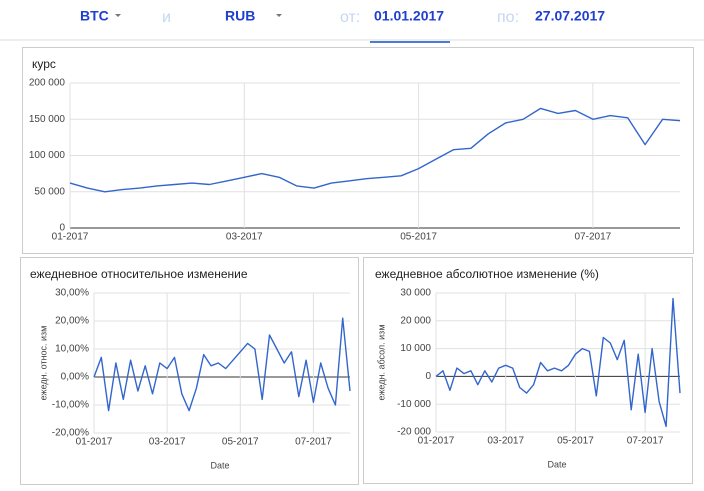  What do you see at coordinates (70, 405) in the screenshot?
I see `y-tick-label: -10,00%` at bounding box center [70, 405].